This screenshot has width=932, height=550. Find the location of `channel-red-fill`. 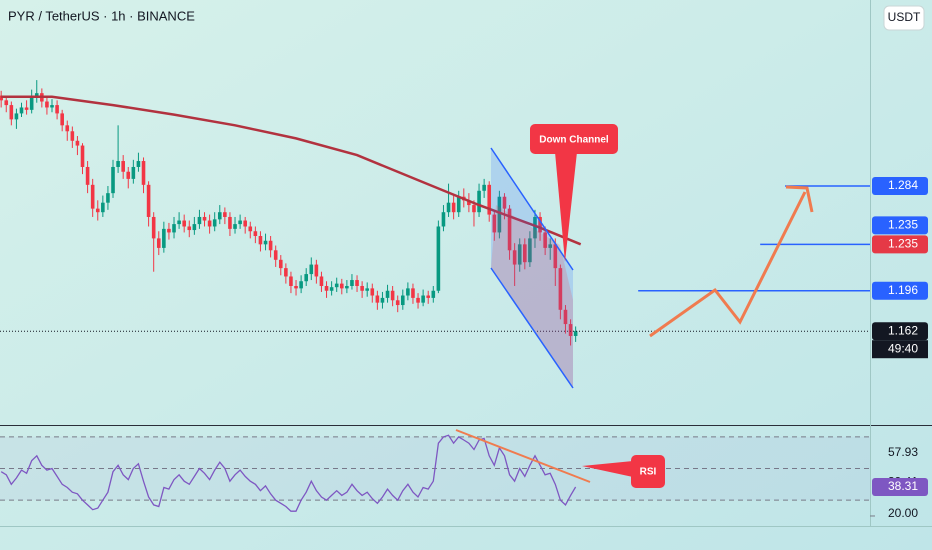

channel-red-fill is located at coordinates (532, 296).